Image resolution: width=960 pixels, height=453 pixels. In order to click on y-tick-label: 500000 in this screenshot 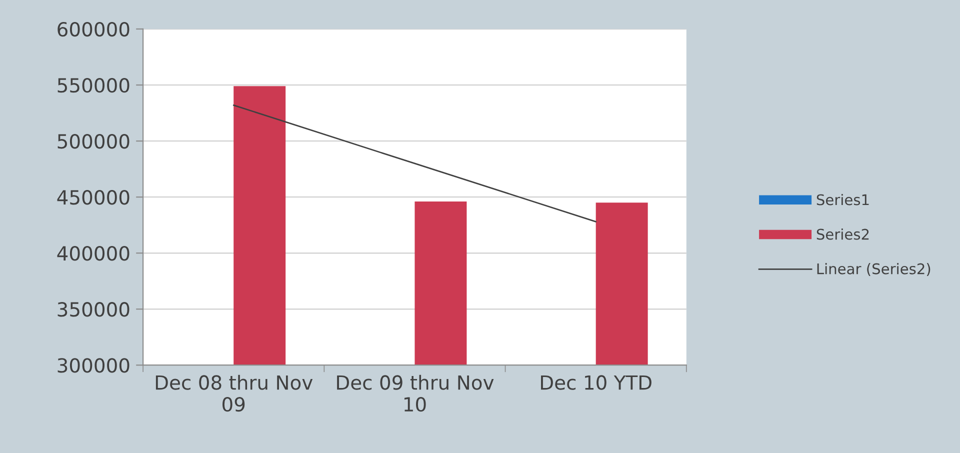, I will do `click(94, 141)`.